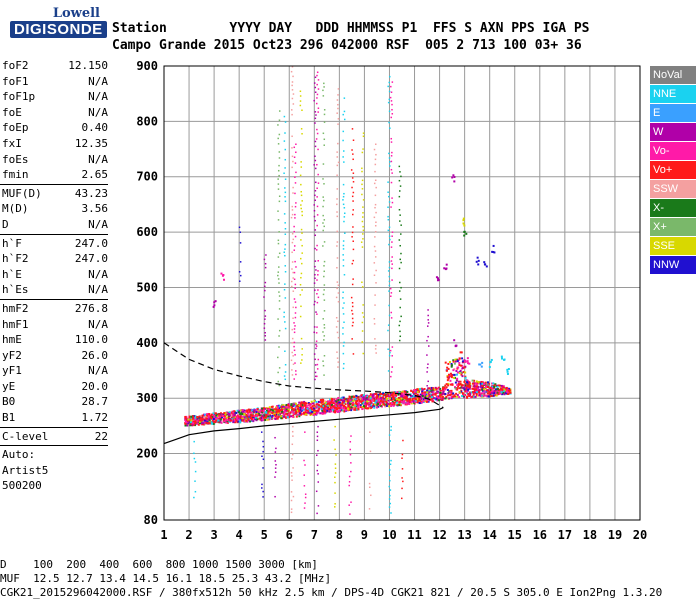  Describe the element at coordinates (339, 535) in the screenshot. I see `x-tick-label: 8` at that location.